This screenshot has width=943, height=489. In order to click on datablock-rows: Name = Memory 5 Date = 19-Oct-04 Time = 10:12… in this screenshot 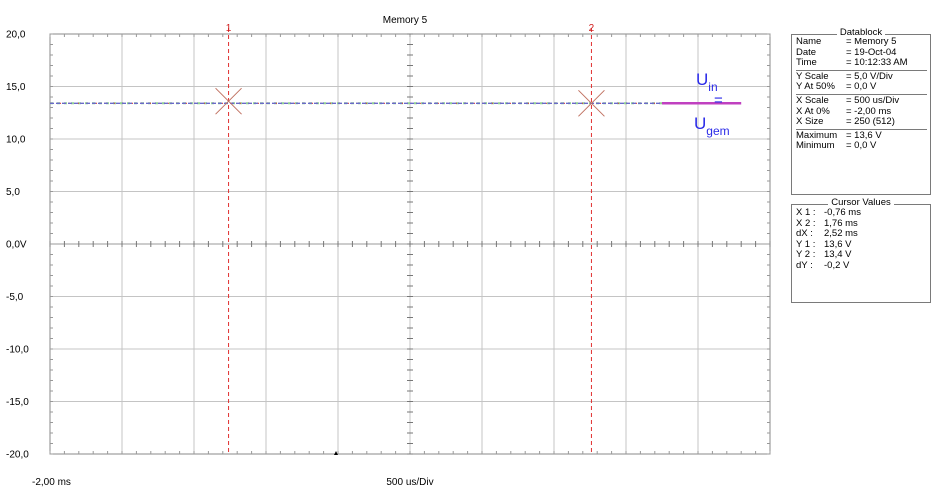, I will do `click(861, 94)`.